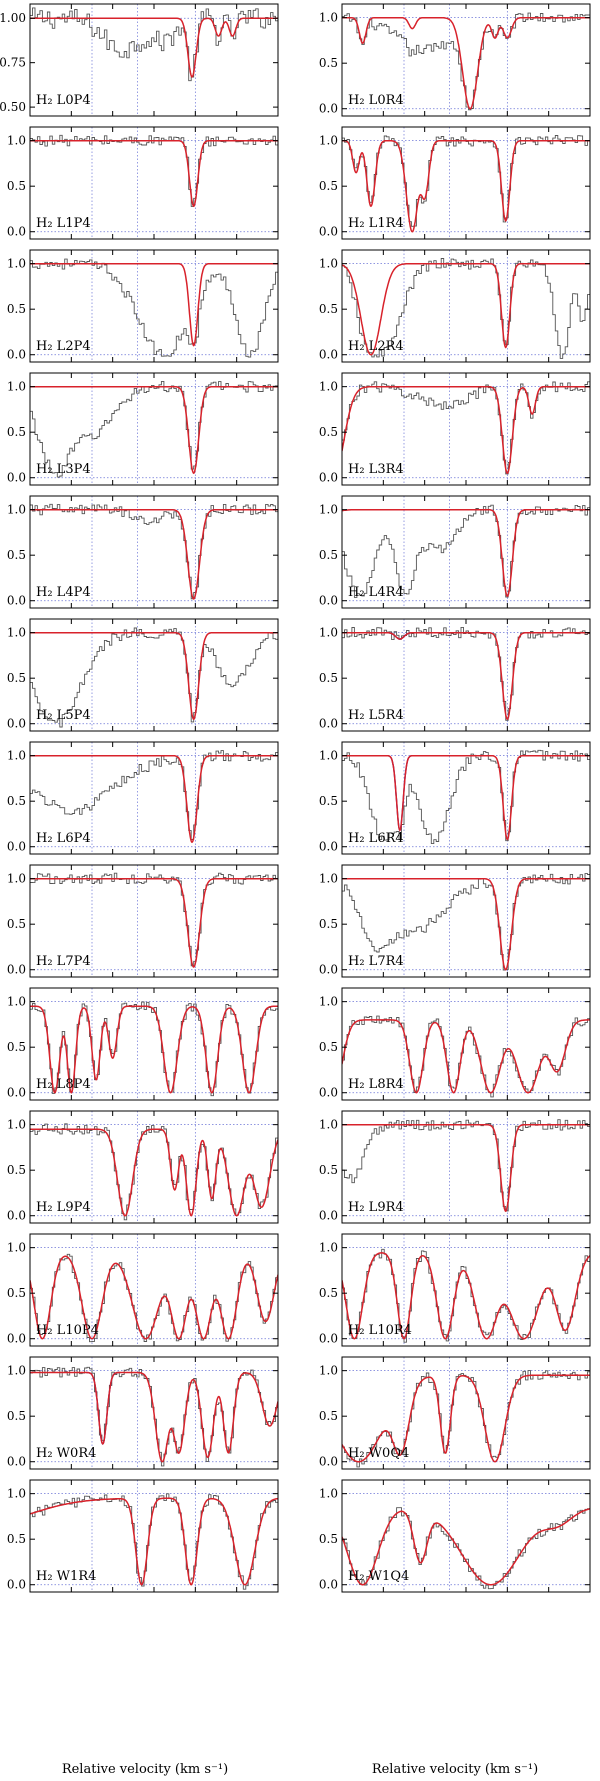  What do you see at coordinates (376, 838) in the screenshot?
I see `panel-label: H₂ L6R4` at bounding box center [376, 838].